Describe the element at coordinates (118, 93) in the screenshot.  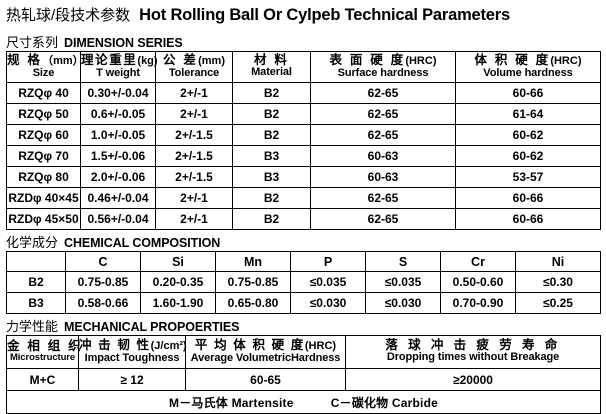
I see `cell-weight: 0.30+/-0.04` at that location.